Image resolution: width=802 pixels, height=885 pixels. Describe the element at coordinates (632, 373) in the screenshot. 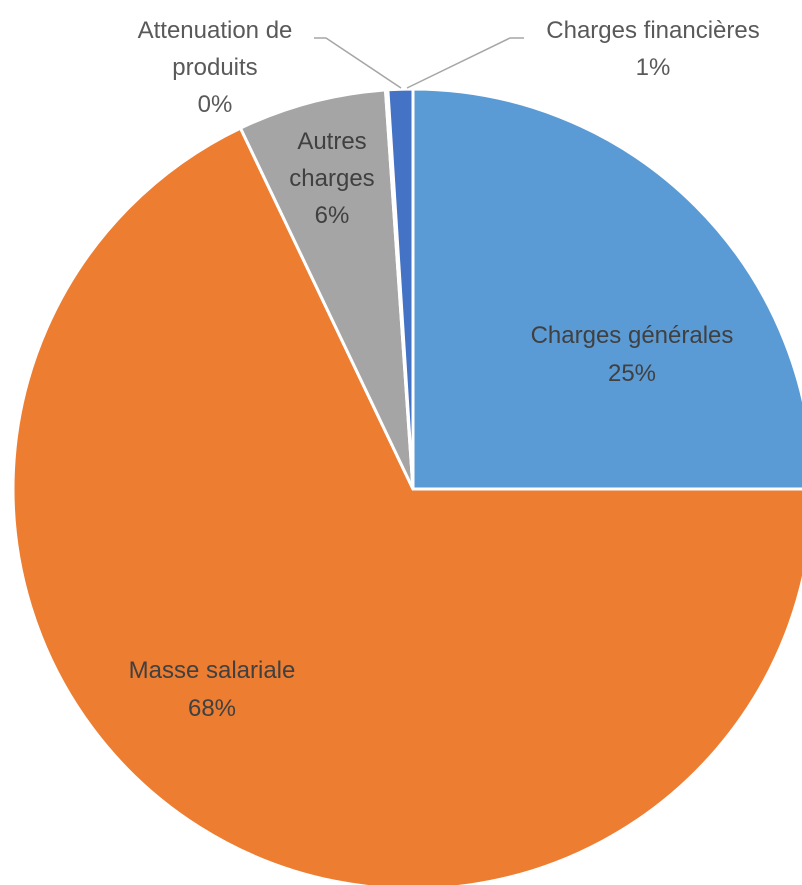

I see `slice-percent-charges-generales: 25%` at that location.